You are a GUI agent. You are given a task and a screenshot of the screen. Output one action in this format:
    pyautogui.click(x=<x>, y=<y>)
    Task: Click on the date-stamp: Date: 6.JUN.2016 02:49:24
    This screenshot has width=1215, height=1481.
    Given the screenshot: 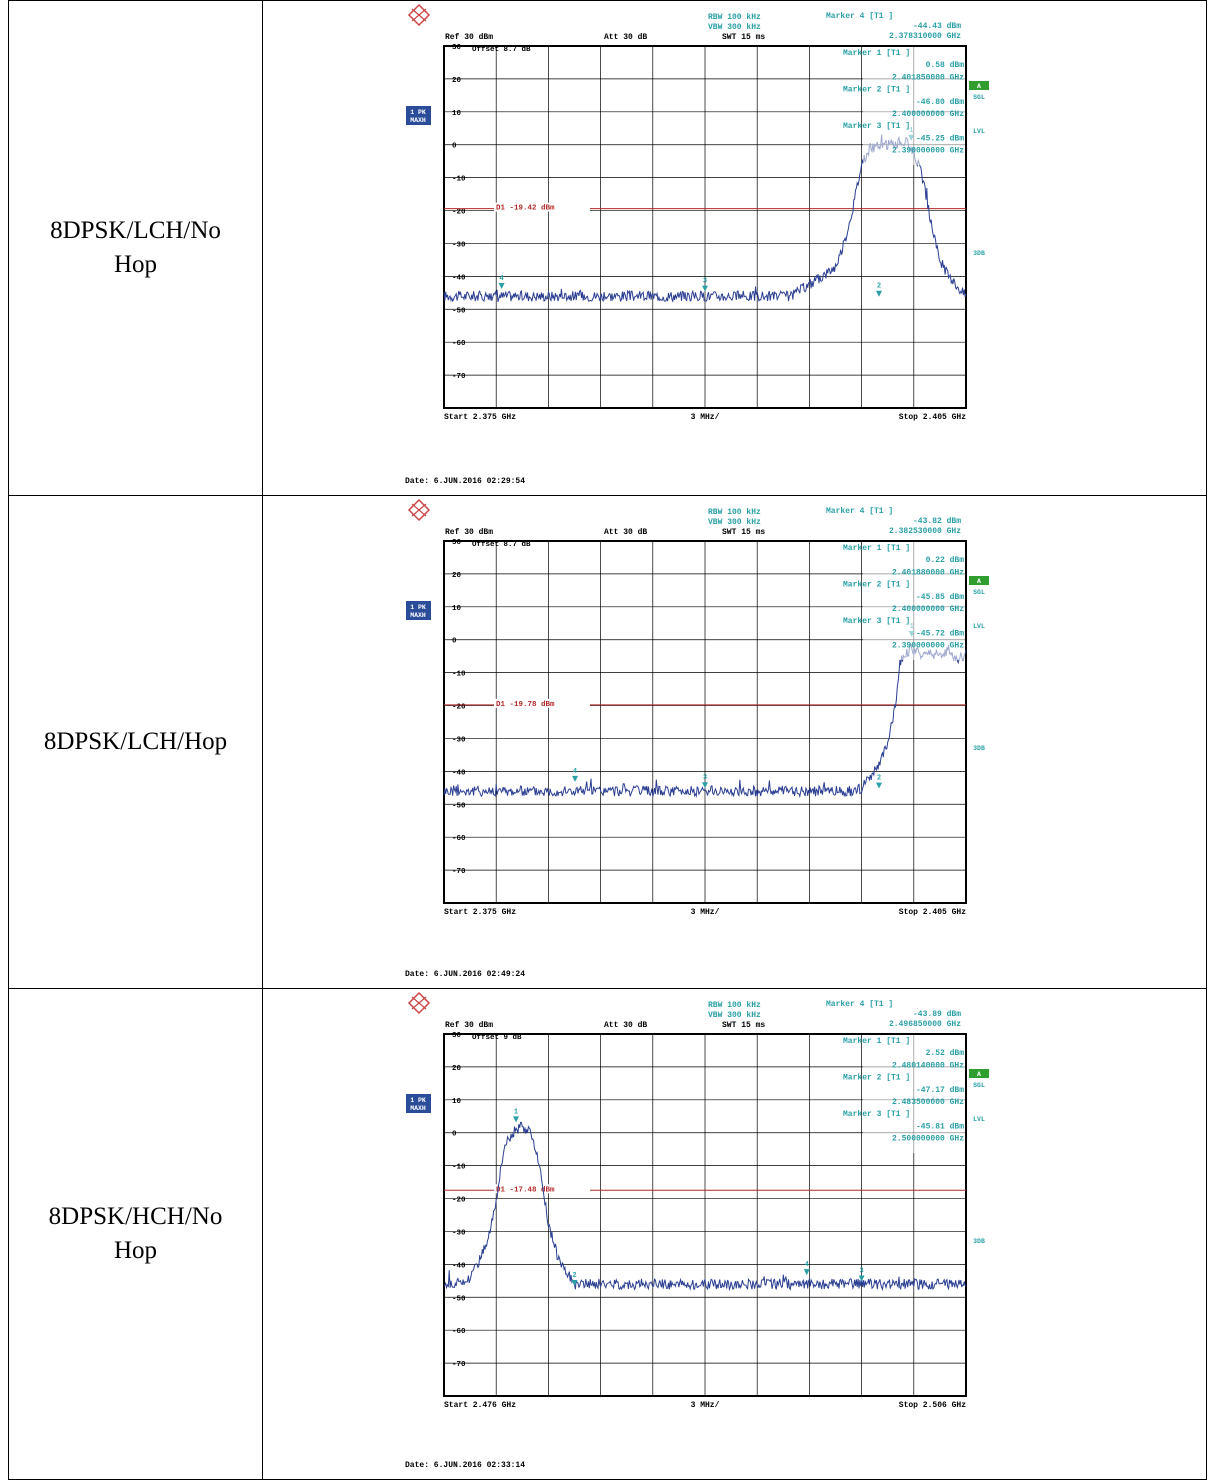 What is the action you would take?
    pyautogui.click(x=465, y=974)
    